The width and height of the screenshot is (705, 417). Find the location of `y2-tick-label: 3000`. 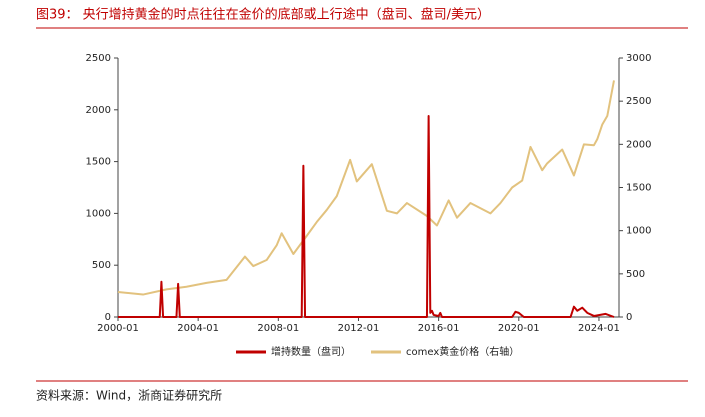

y2-tick-label: 3000 is located at coordinates (638, 58).